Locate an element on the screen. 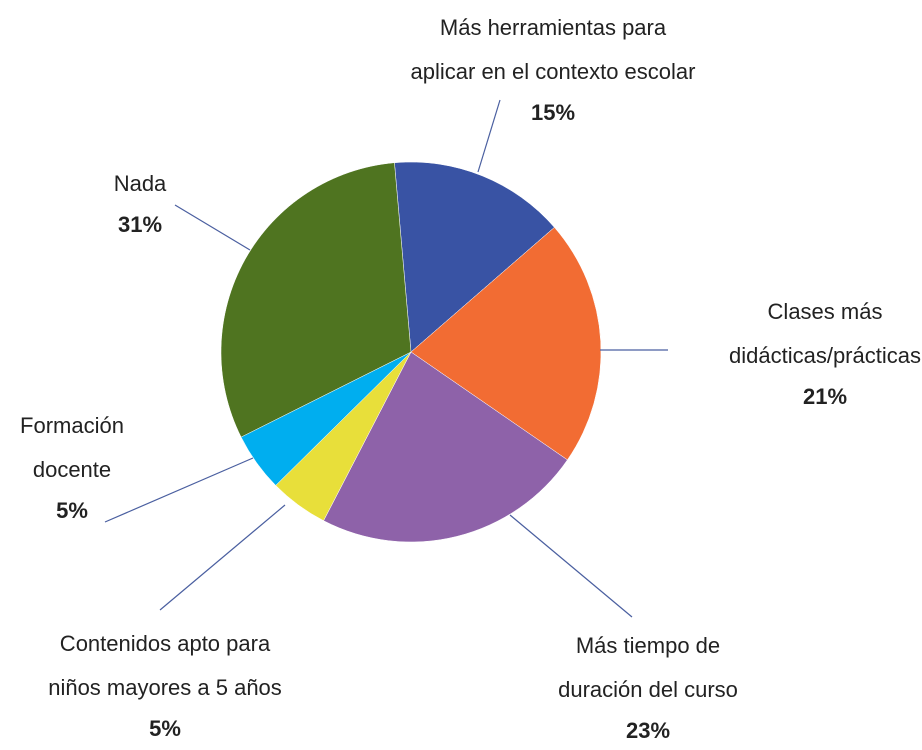 This screenshot has height=750, width=922. value-label: 21% is located at coordinates (825, 396).